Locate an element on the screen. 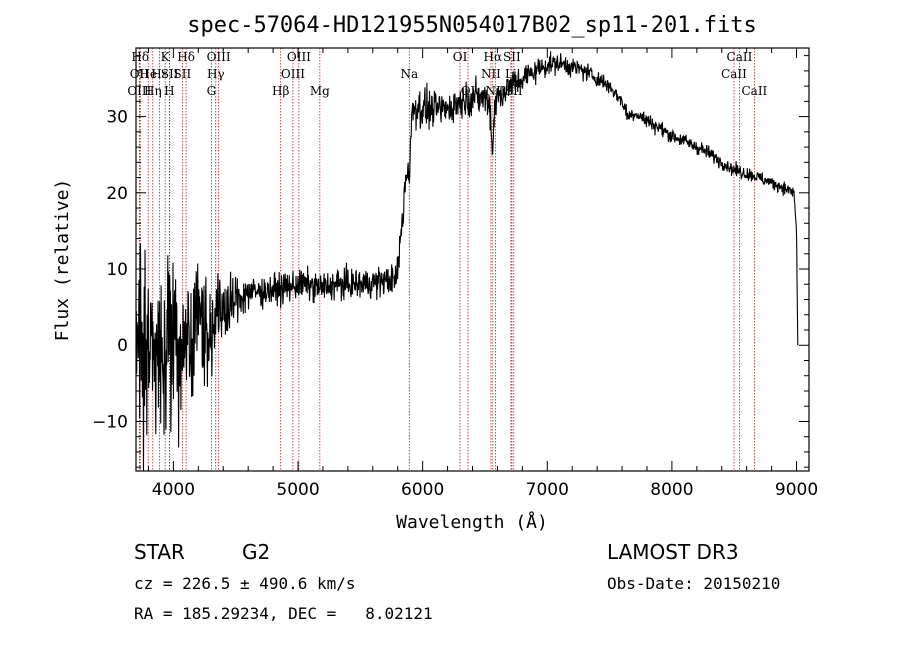 This screenshot has height=654, width=900. line-label-7: SII is located at coordinates (170, 74).